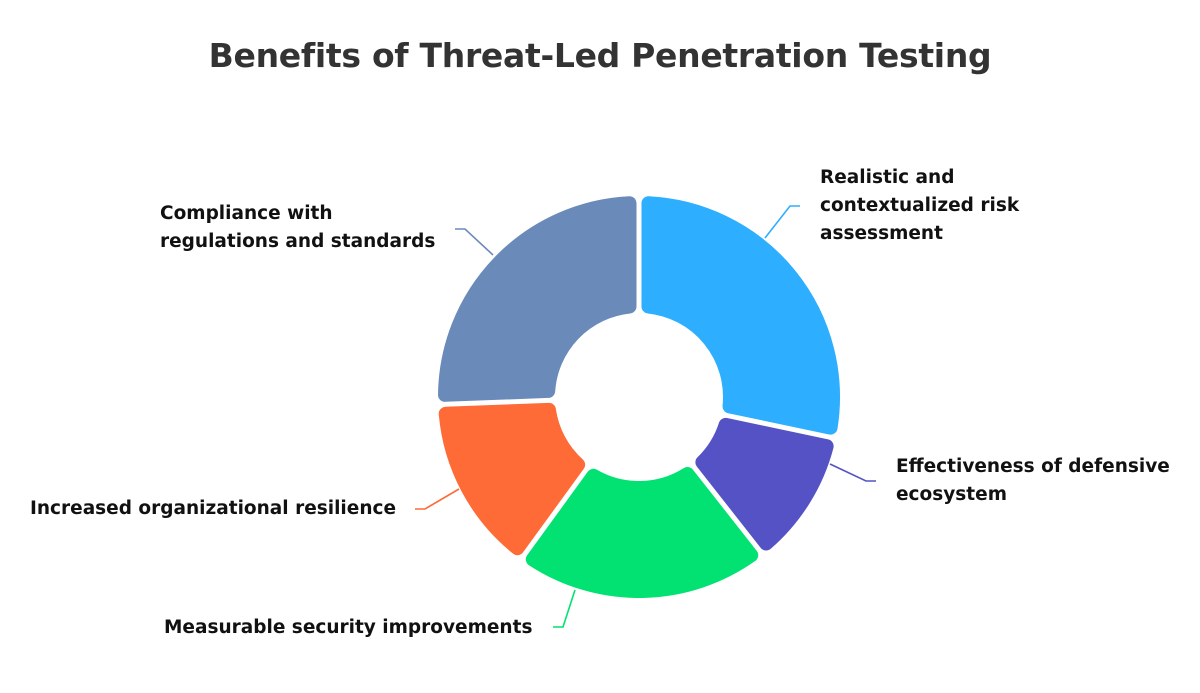 Image resolution: width=1200 pixels, height=693 pixels. I want to click on slice-label-line: Effectiveness of defensive, so click(1033, 466).